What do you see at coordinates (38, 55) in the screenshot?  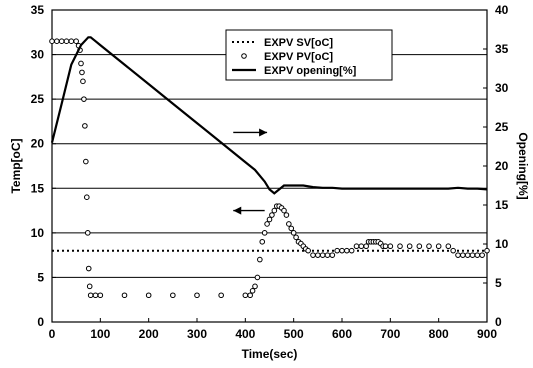 I see `y-left-tick-label: 30` at bounding box center [38, 55].